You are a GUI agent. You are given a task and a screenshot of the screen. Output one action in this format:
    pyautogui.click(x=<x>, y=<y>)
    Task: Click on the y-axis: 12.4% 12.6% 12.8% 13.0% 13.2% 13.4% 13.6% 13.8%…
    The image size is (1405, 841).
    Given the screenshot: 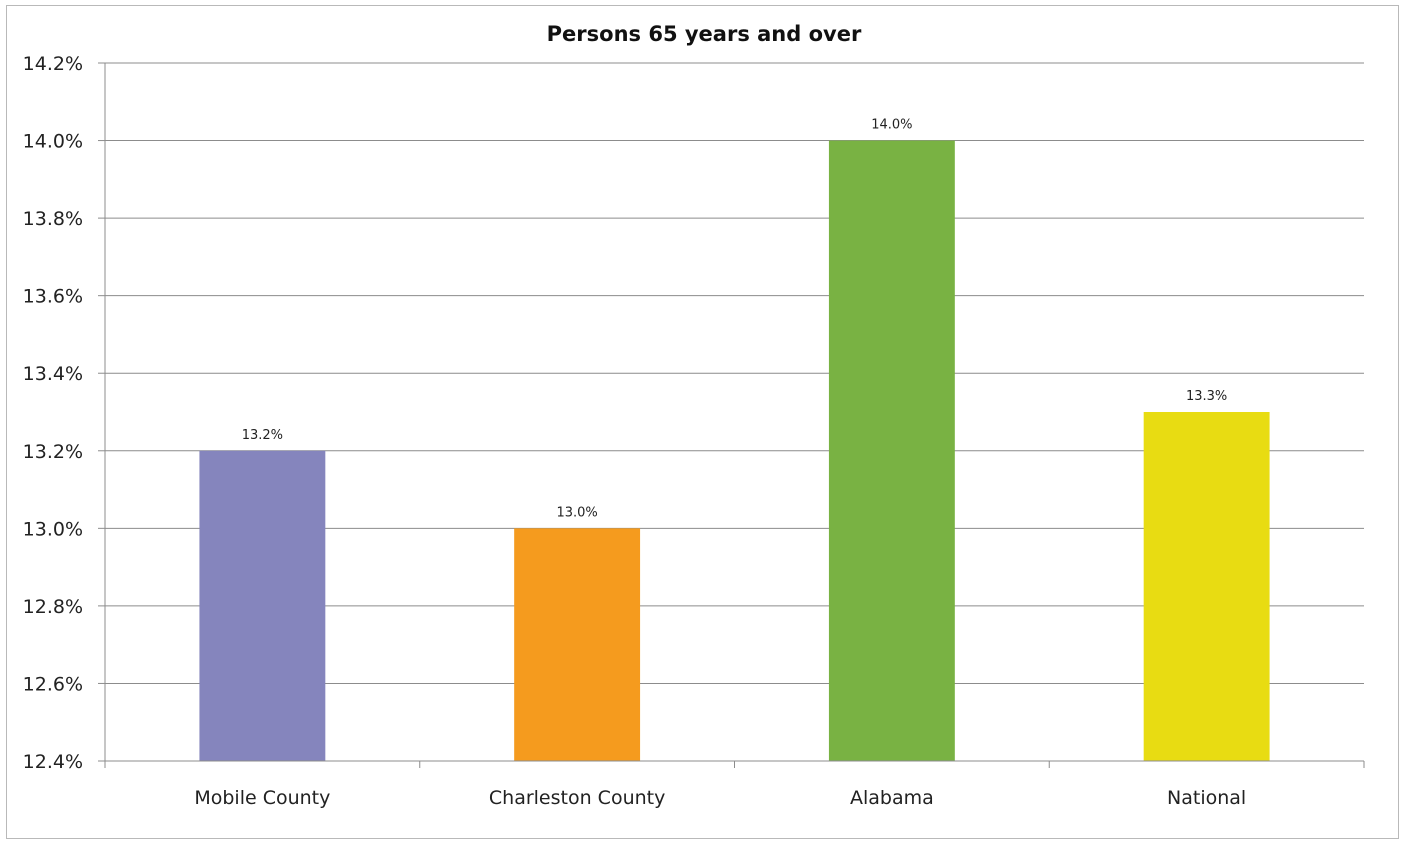 What is the action you would take?
    pyautogui.click(x=64, y=413)
    